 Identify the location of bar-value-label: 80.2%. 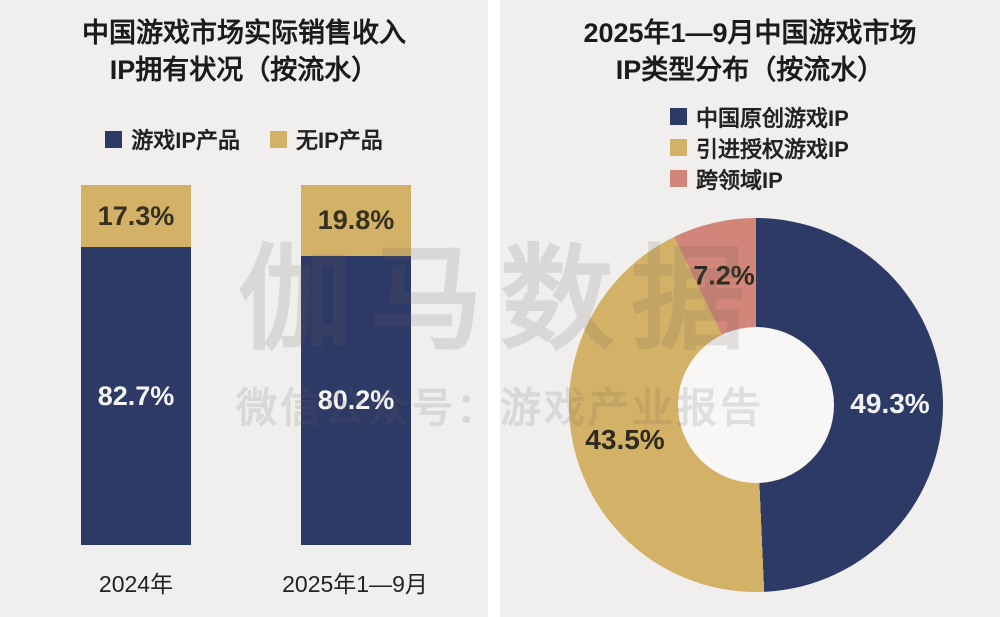
(356, 400).